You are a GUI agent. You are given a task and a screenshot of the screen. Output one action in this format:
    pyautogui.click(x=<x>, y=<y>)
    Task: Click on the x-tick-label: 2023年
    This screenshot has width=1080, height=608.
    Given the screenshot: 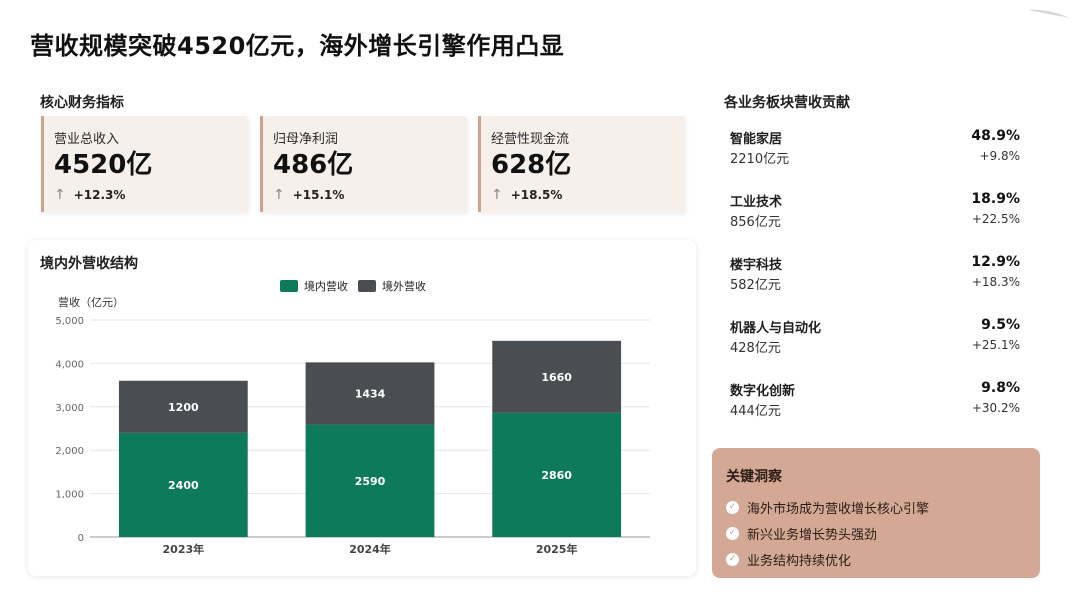 What is the action you would take?
    pyautogui.click(x=184, y=549)
    